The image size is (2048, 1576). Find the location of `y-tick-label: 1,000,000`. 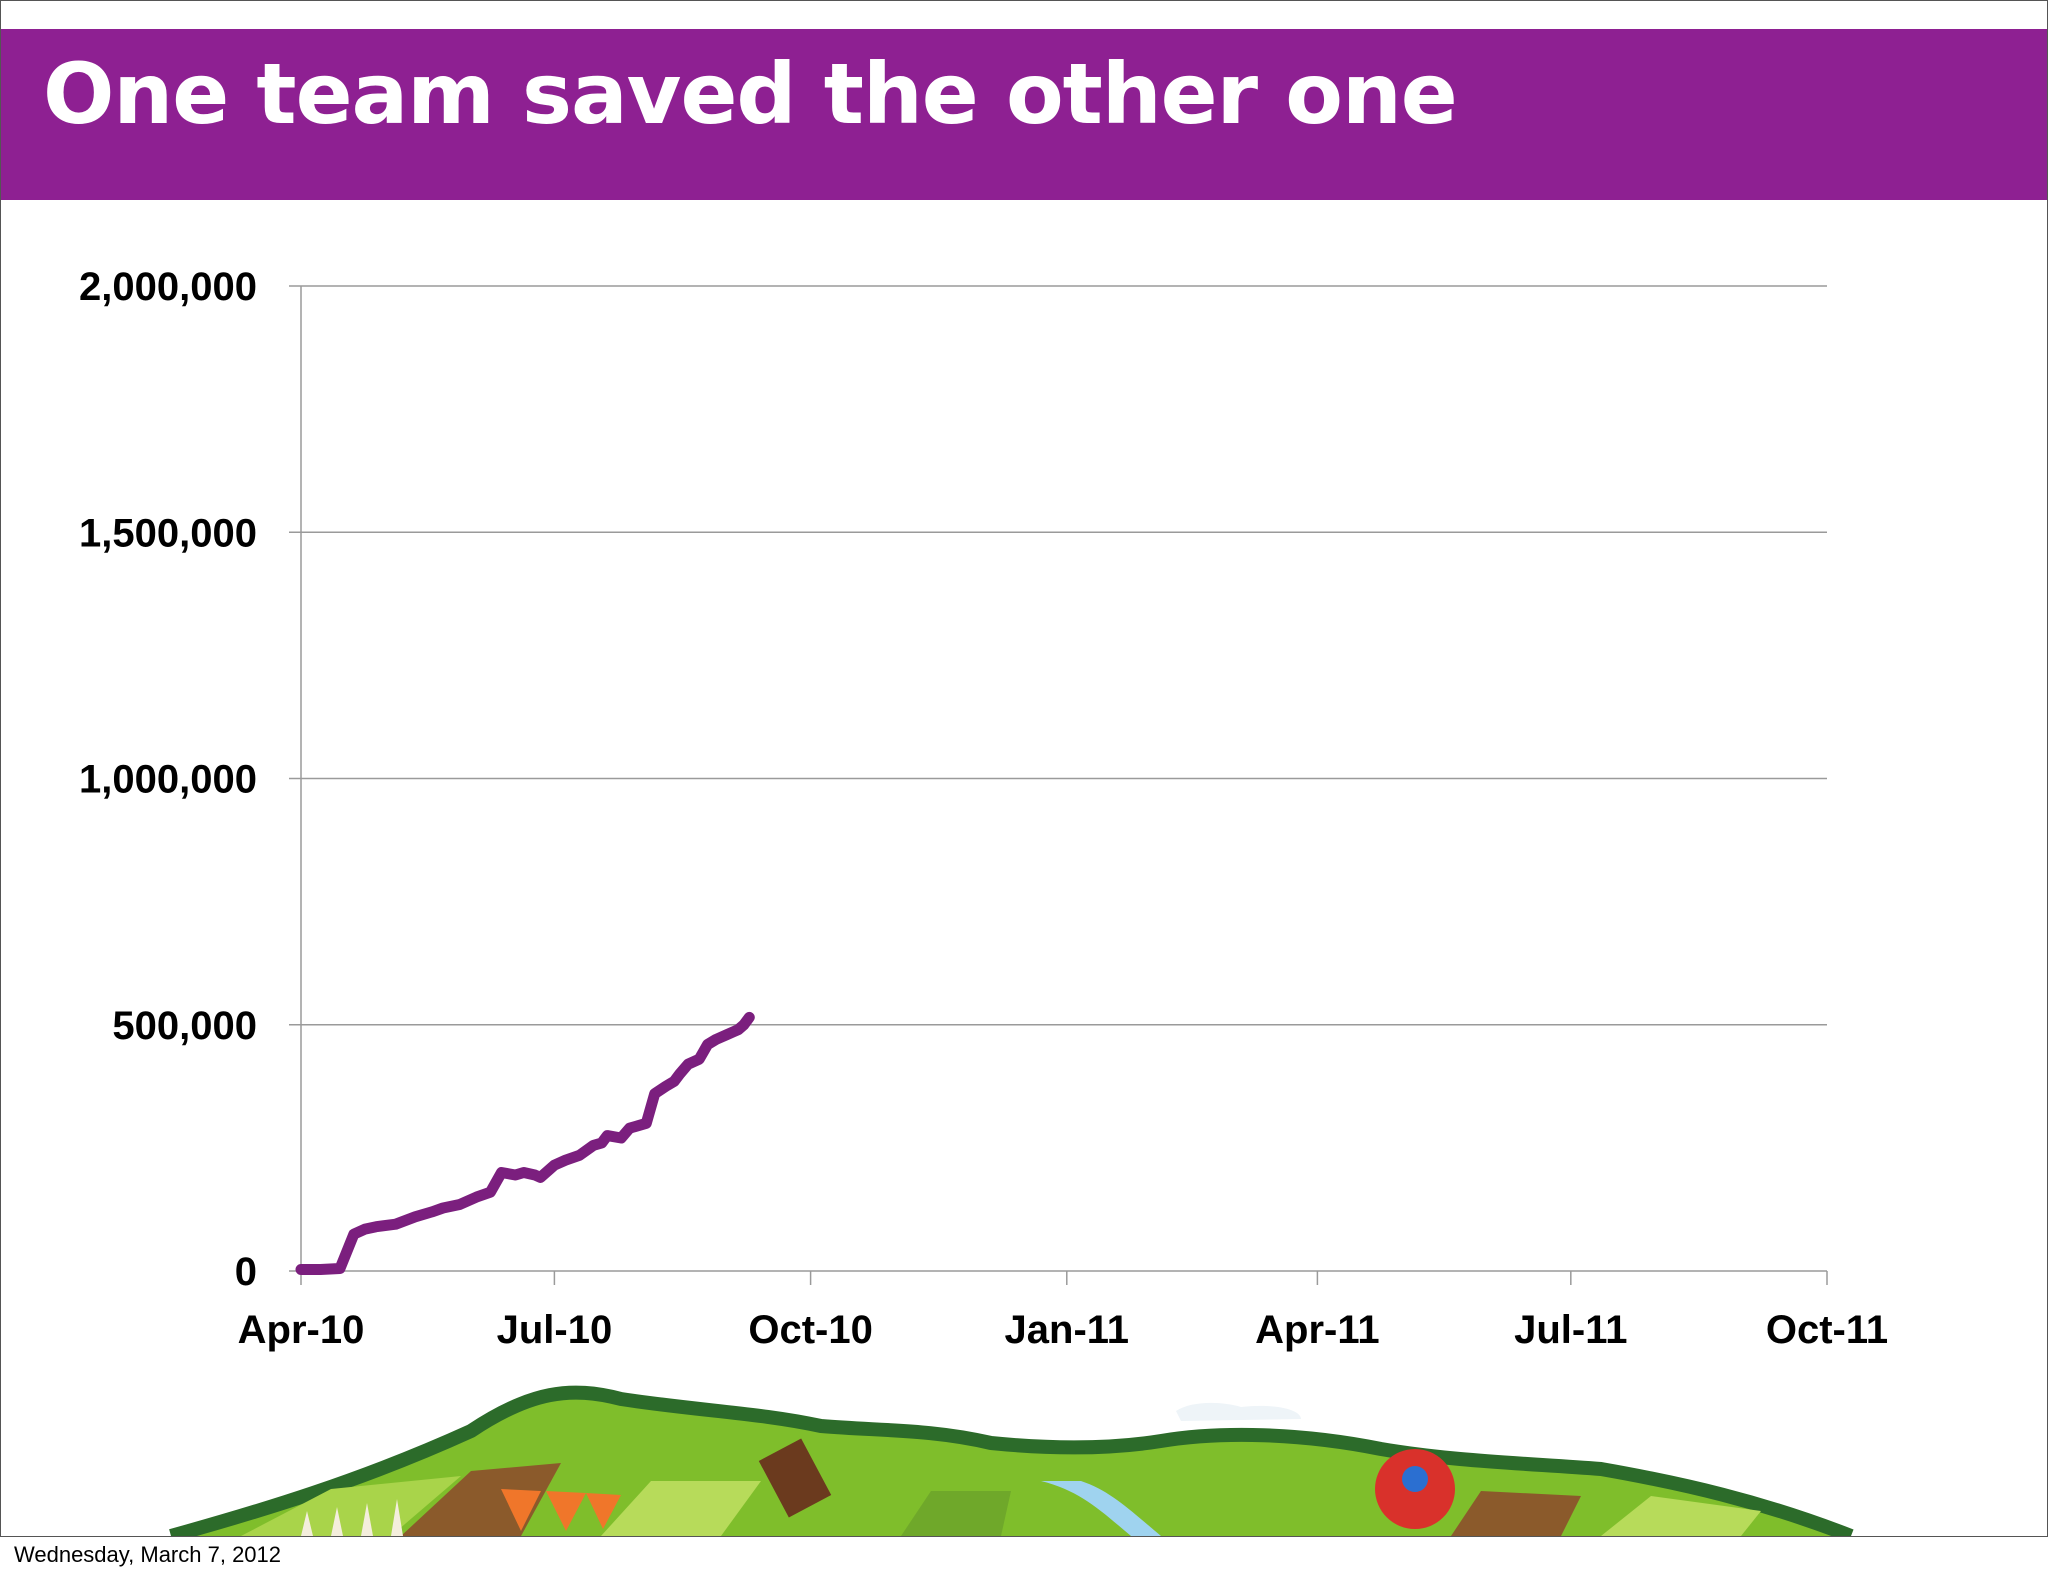

y-tick-label: 1,000,000 is located at coordinates (168, 780).